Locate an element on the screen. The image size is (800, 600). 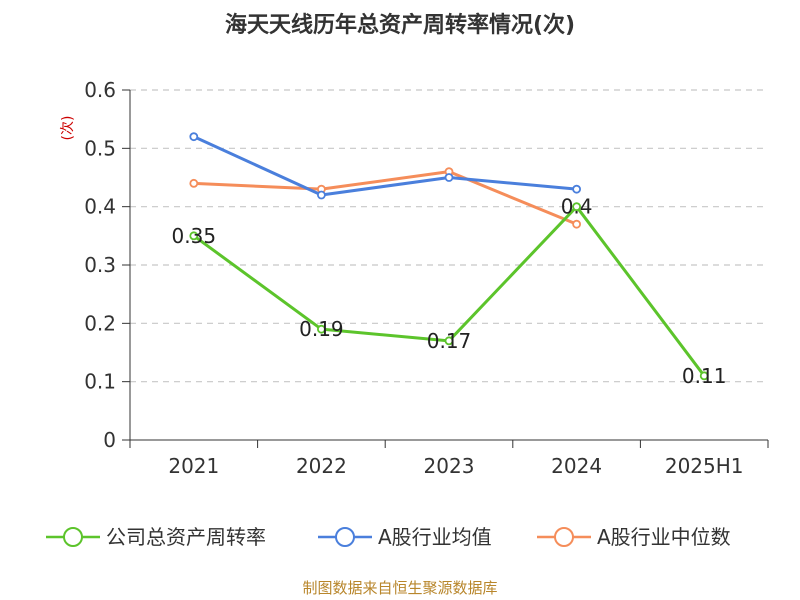
chart-title: 海天天线历年总资产周转率情况(次) is located at coordinates (400, 25).